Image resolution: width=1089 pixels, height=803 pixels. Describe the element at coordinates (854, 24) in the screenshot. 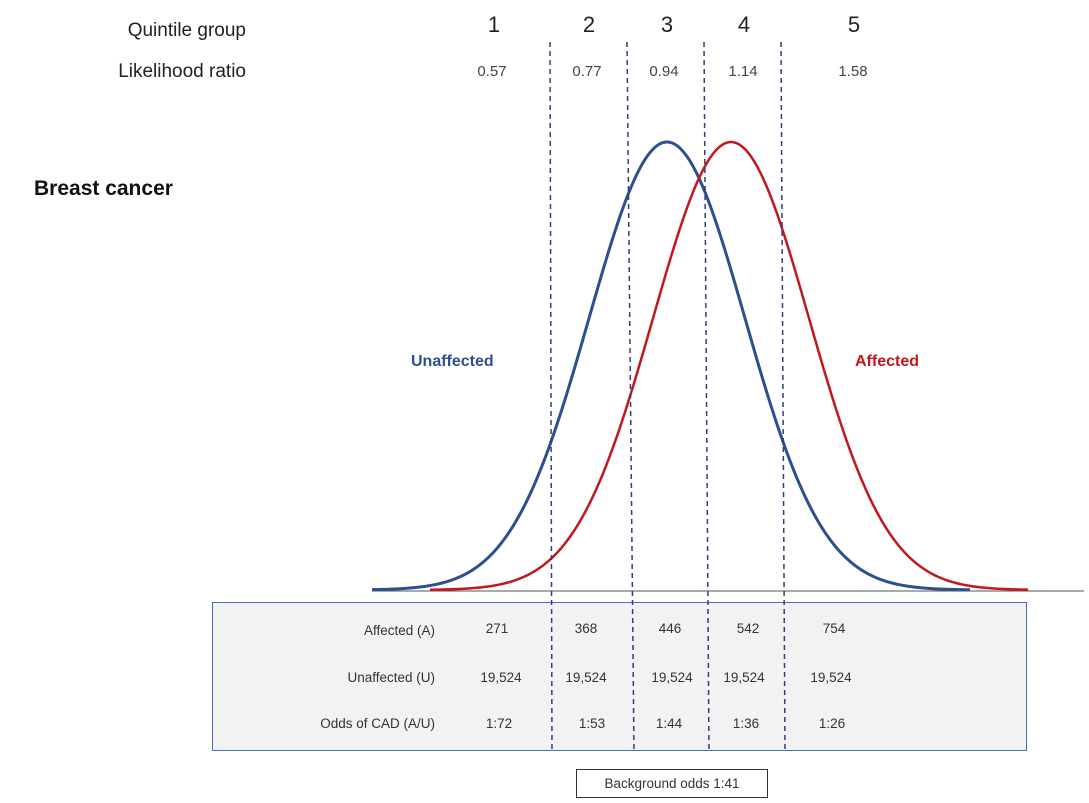

I see `quintile-number: 5` at that location.